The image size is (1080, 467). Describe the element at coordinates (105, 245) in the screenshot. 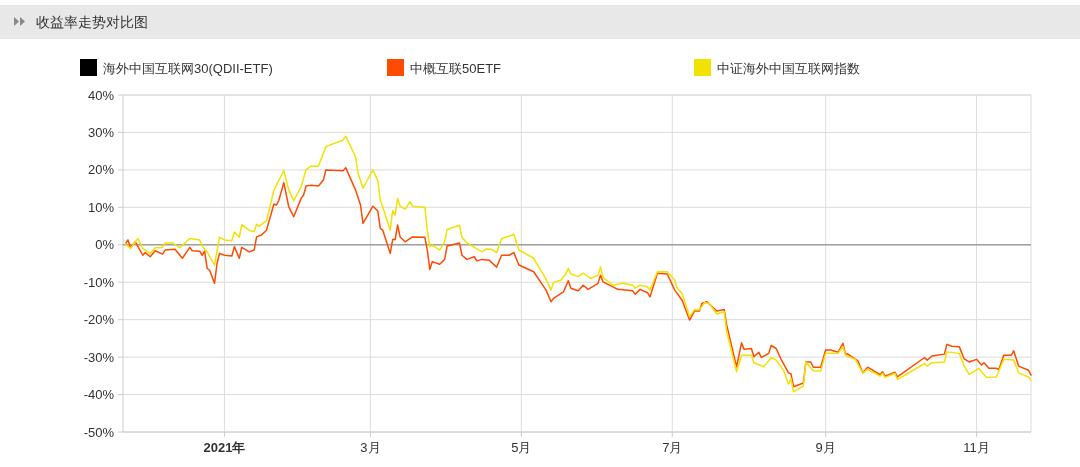

I see `y-tick-label: 0%` at that location.